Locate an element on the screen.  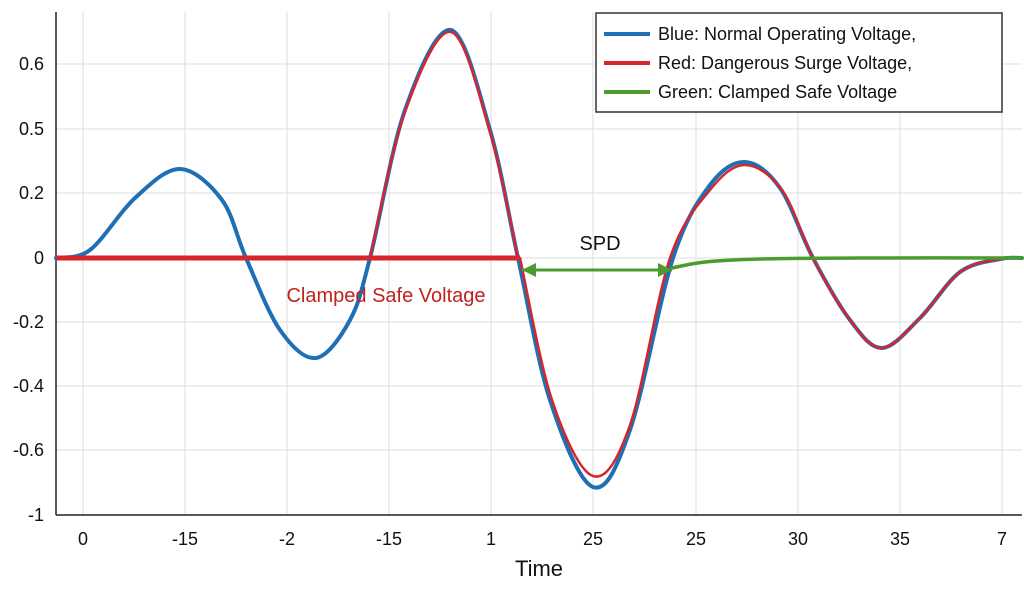
y-tick-label: 0 is located at coordinates (39, 258).